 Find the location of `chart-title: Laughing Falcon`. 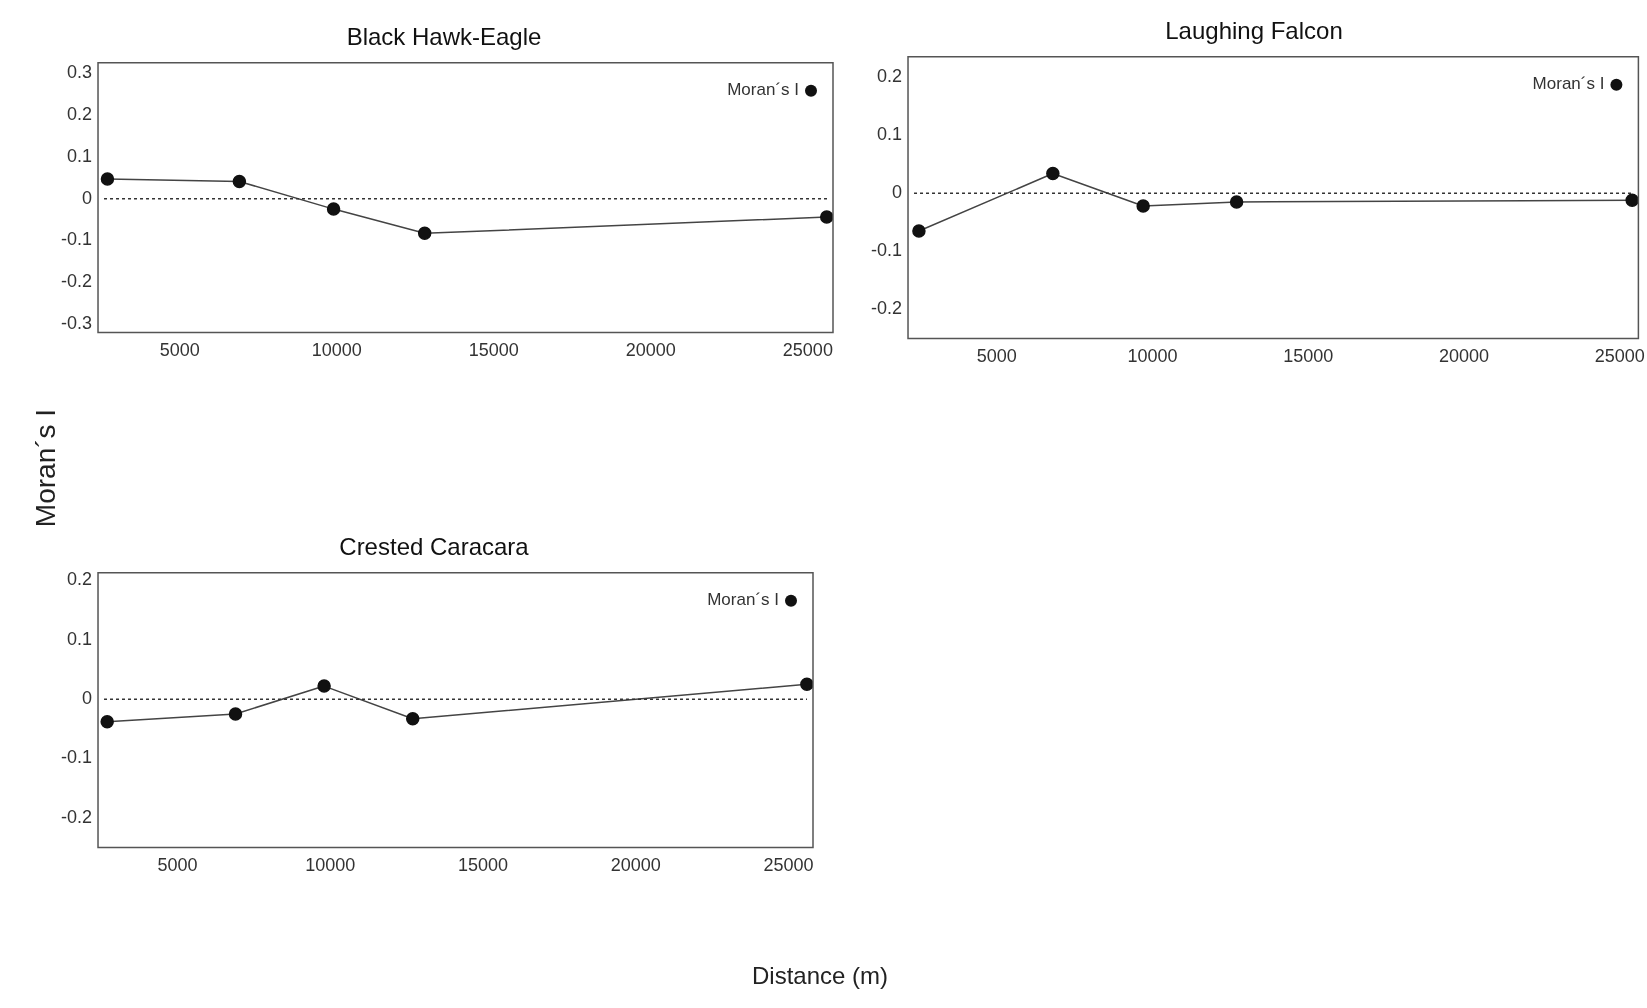

chart-title: Laughing Falcon is located at coordinates (1254, 31).